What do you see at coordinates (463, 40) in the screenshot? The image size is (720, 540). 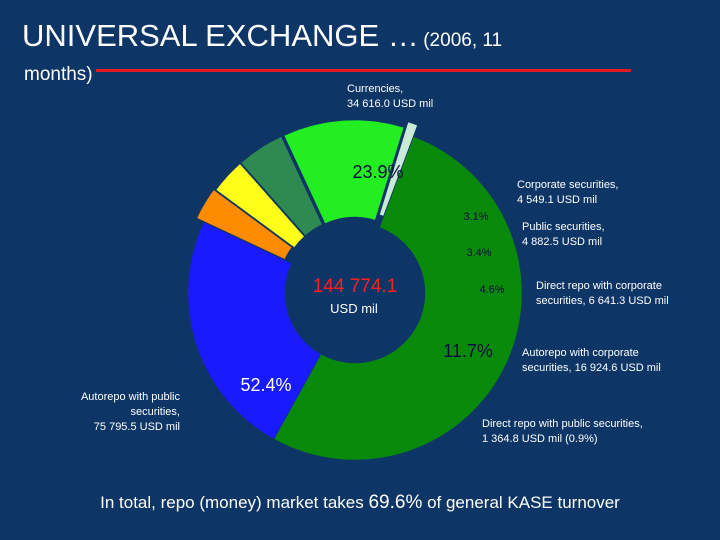 I see `title-sub: (2006, 11` at bounding box center [463, 40].